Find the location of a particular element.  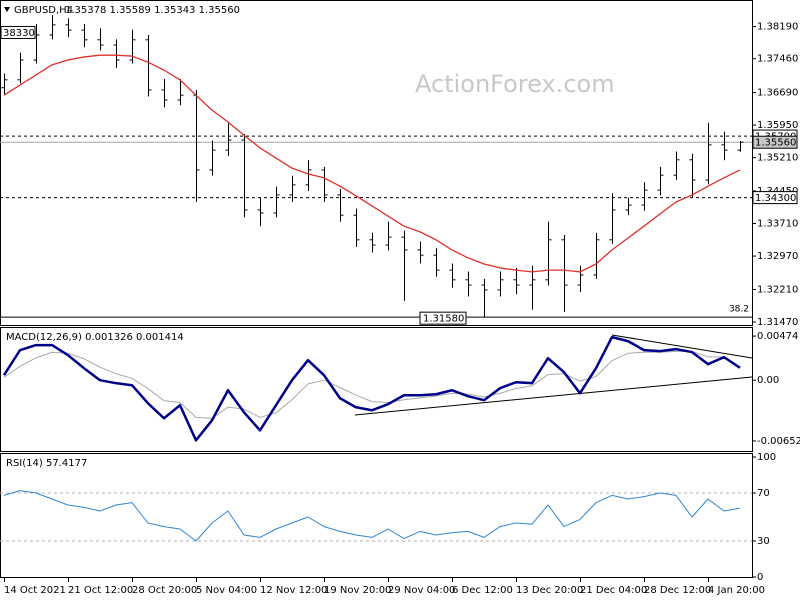

x-tick-label: 14 Oct 2021 is located at coordinates (35, 590).